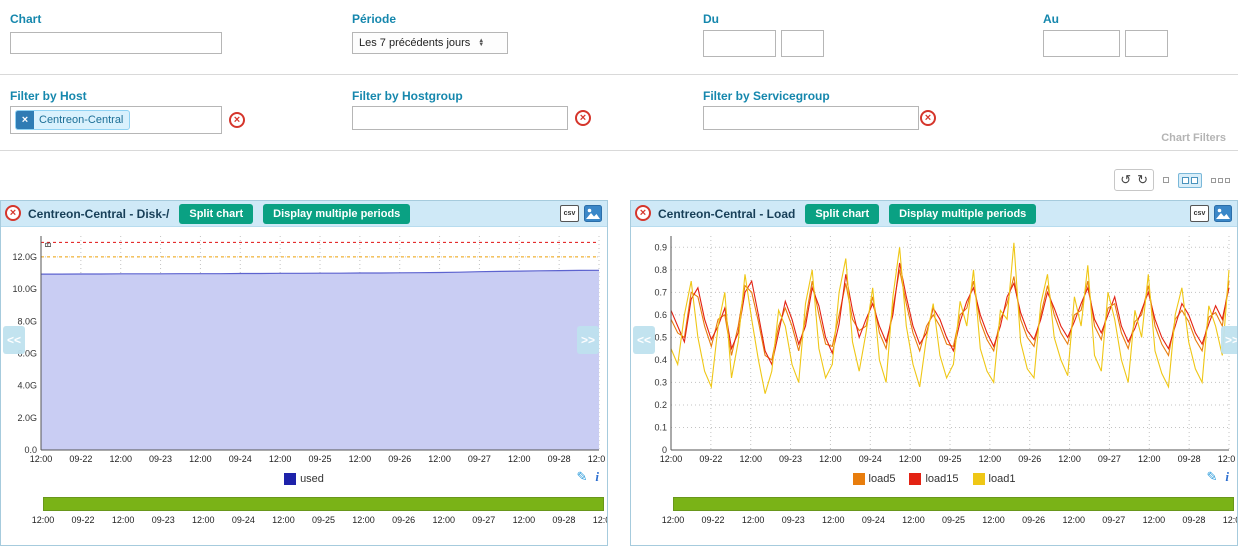  I want to click on host-filter-input: × Centreon-Central, so click(116, 120).